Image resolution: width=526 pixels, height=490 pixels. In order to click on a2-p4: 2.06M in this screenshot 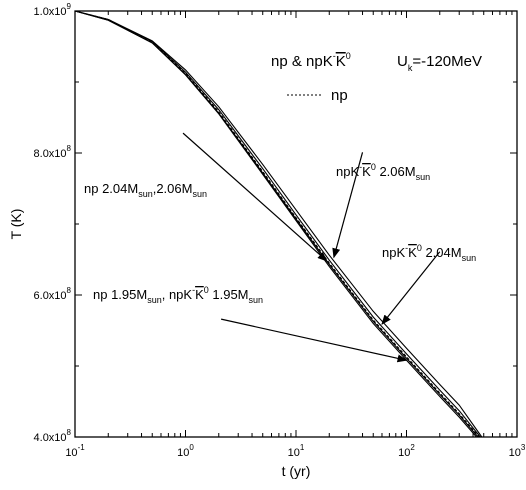, I will do `click(396, 171)`.